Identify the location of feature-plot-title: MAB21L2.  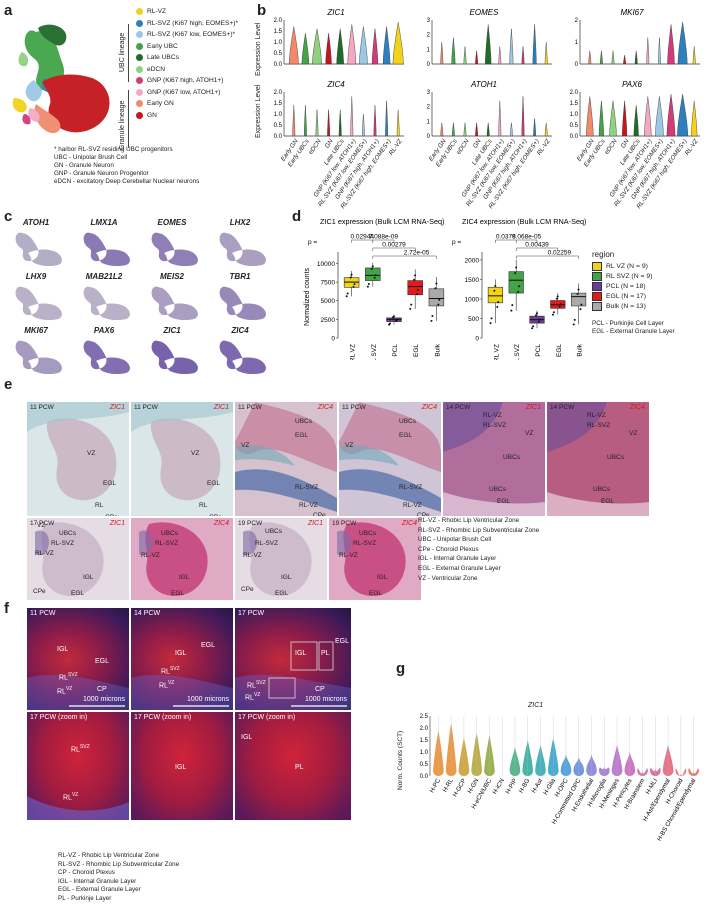
(104, 276).